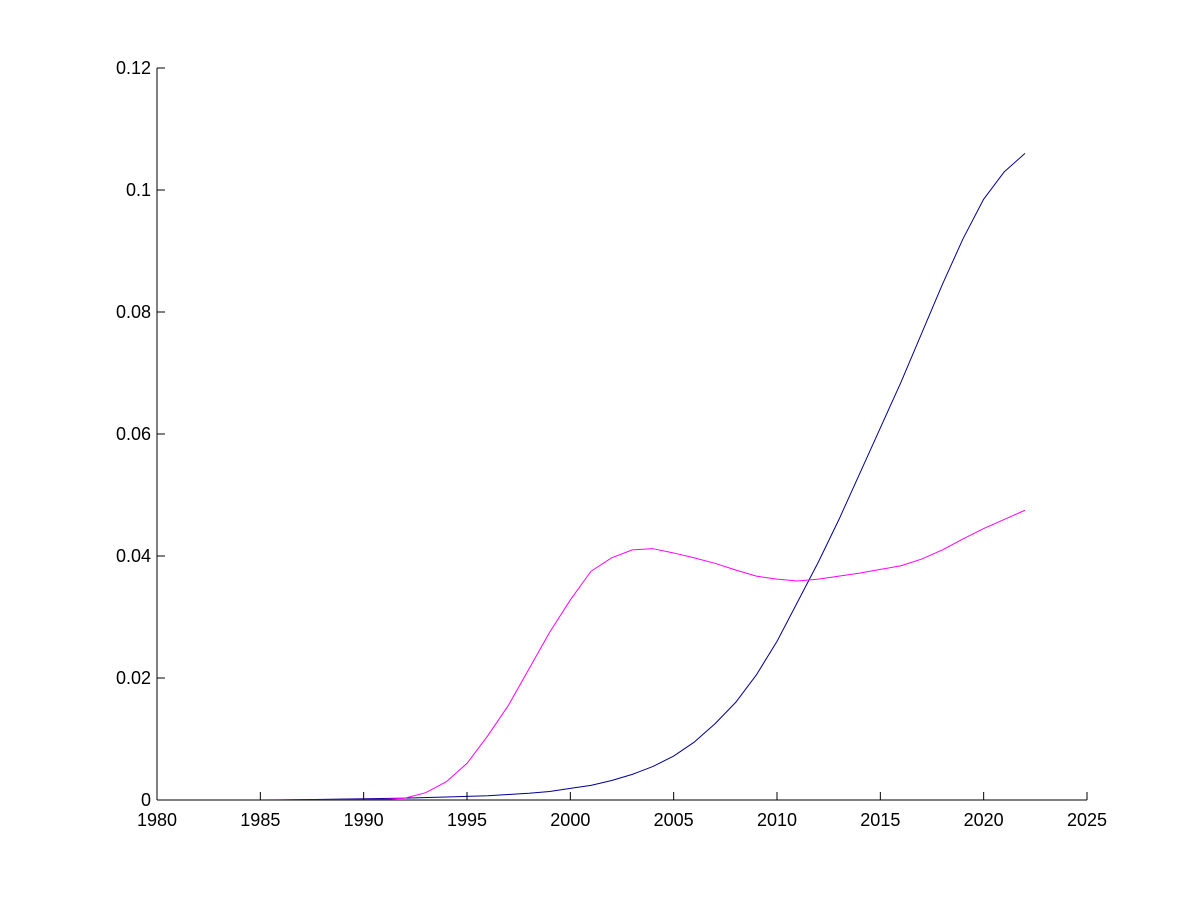 Image resolution: width=1200 pixels, height=900 pixels. Describe the element at coordinates (364, 820) in the screenshot. I see `x-tick-label: 1990` at that location.